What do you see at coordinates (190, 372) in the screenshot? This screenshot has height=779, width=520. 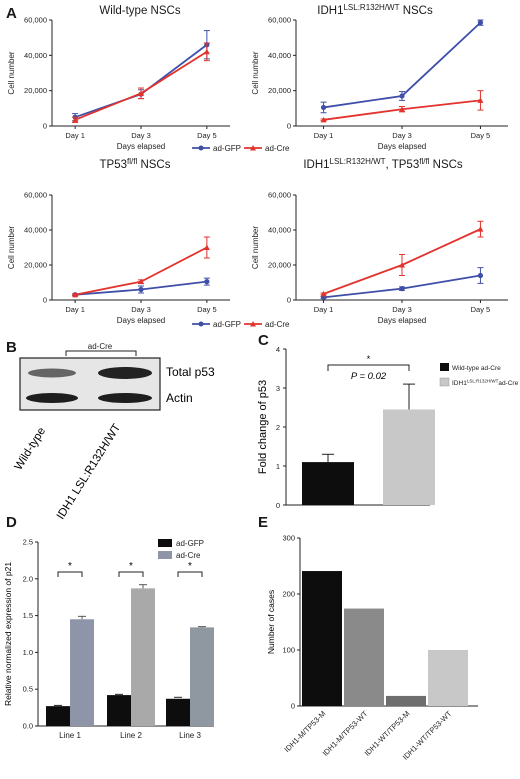 I see `band-label-p53: Total p53` at bounding box center [190, 372].